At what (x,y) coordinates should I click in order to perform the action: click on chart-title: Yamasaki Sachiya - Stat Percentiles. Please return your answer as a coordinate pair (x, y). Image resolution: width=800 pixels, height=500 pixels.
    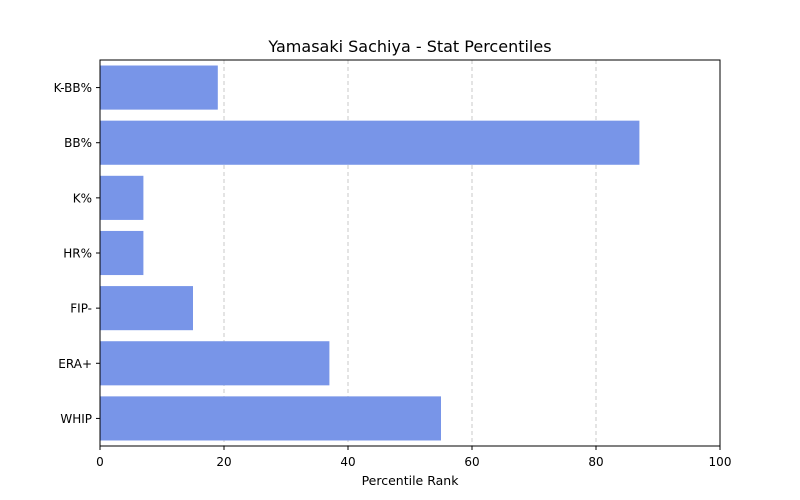
    Looking at the image, I should click on (409, 46).